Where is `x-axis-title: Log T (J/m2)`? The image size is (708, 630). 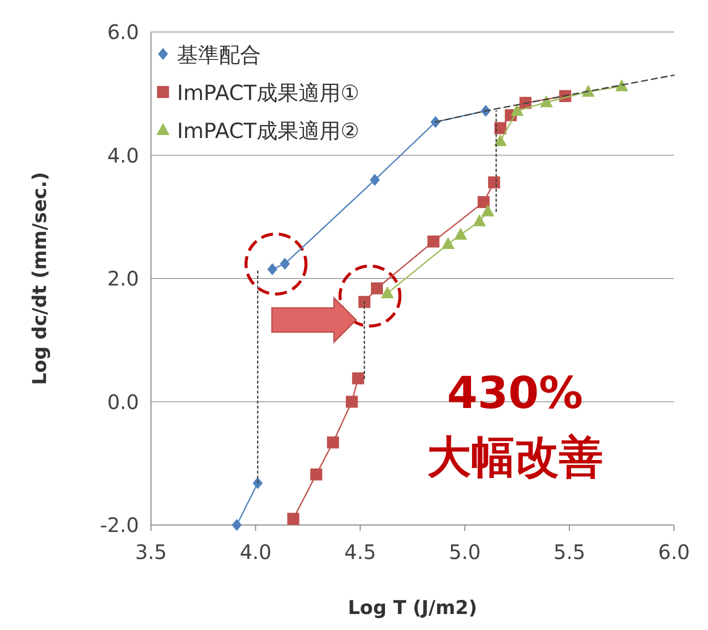
x-axis-title: Log T (J/m2) is located at coordinates (413, 608).